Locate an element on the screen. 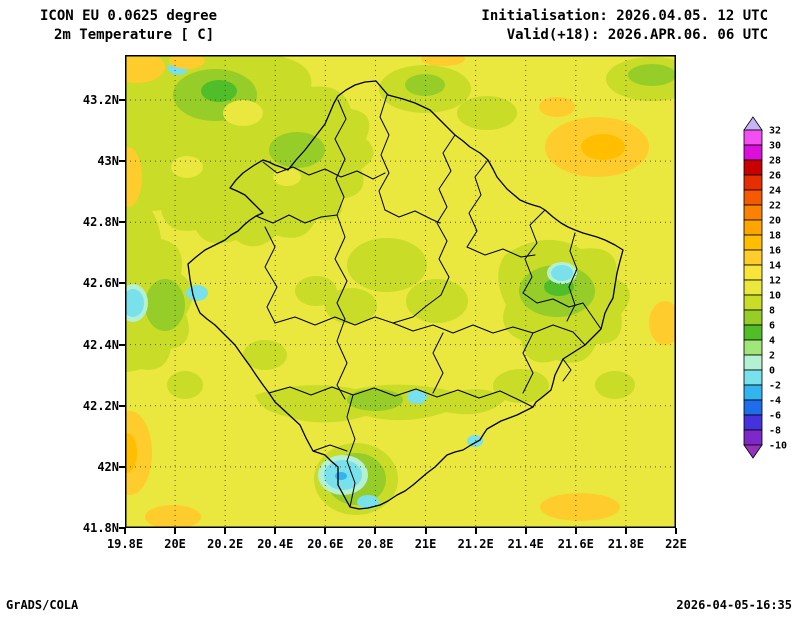  colorbar-tick-label: -4 is located at coordinates (775, 401).